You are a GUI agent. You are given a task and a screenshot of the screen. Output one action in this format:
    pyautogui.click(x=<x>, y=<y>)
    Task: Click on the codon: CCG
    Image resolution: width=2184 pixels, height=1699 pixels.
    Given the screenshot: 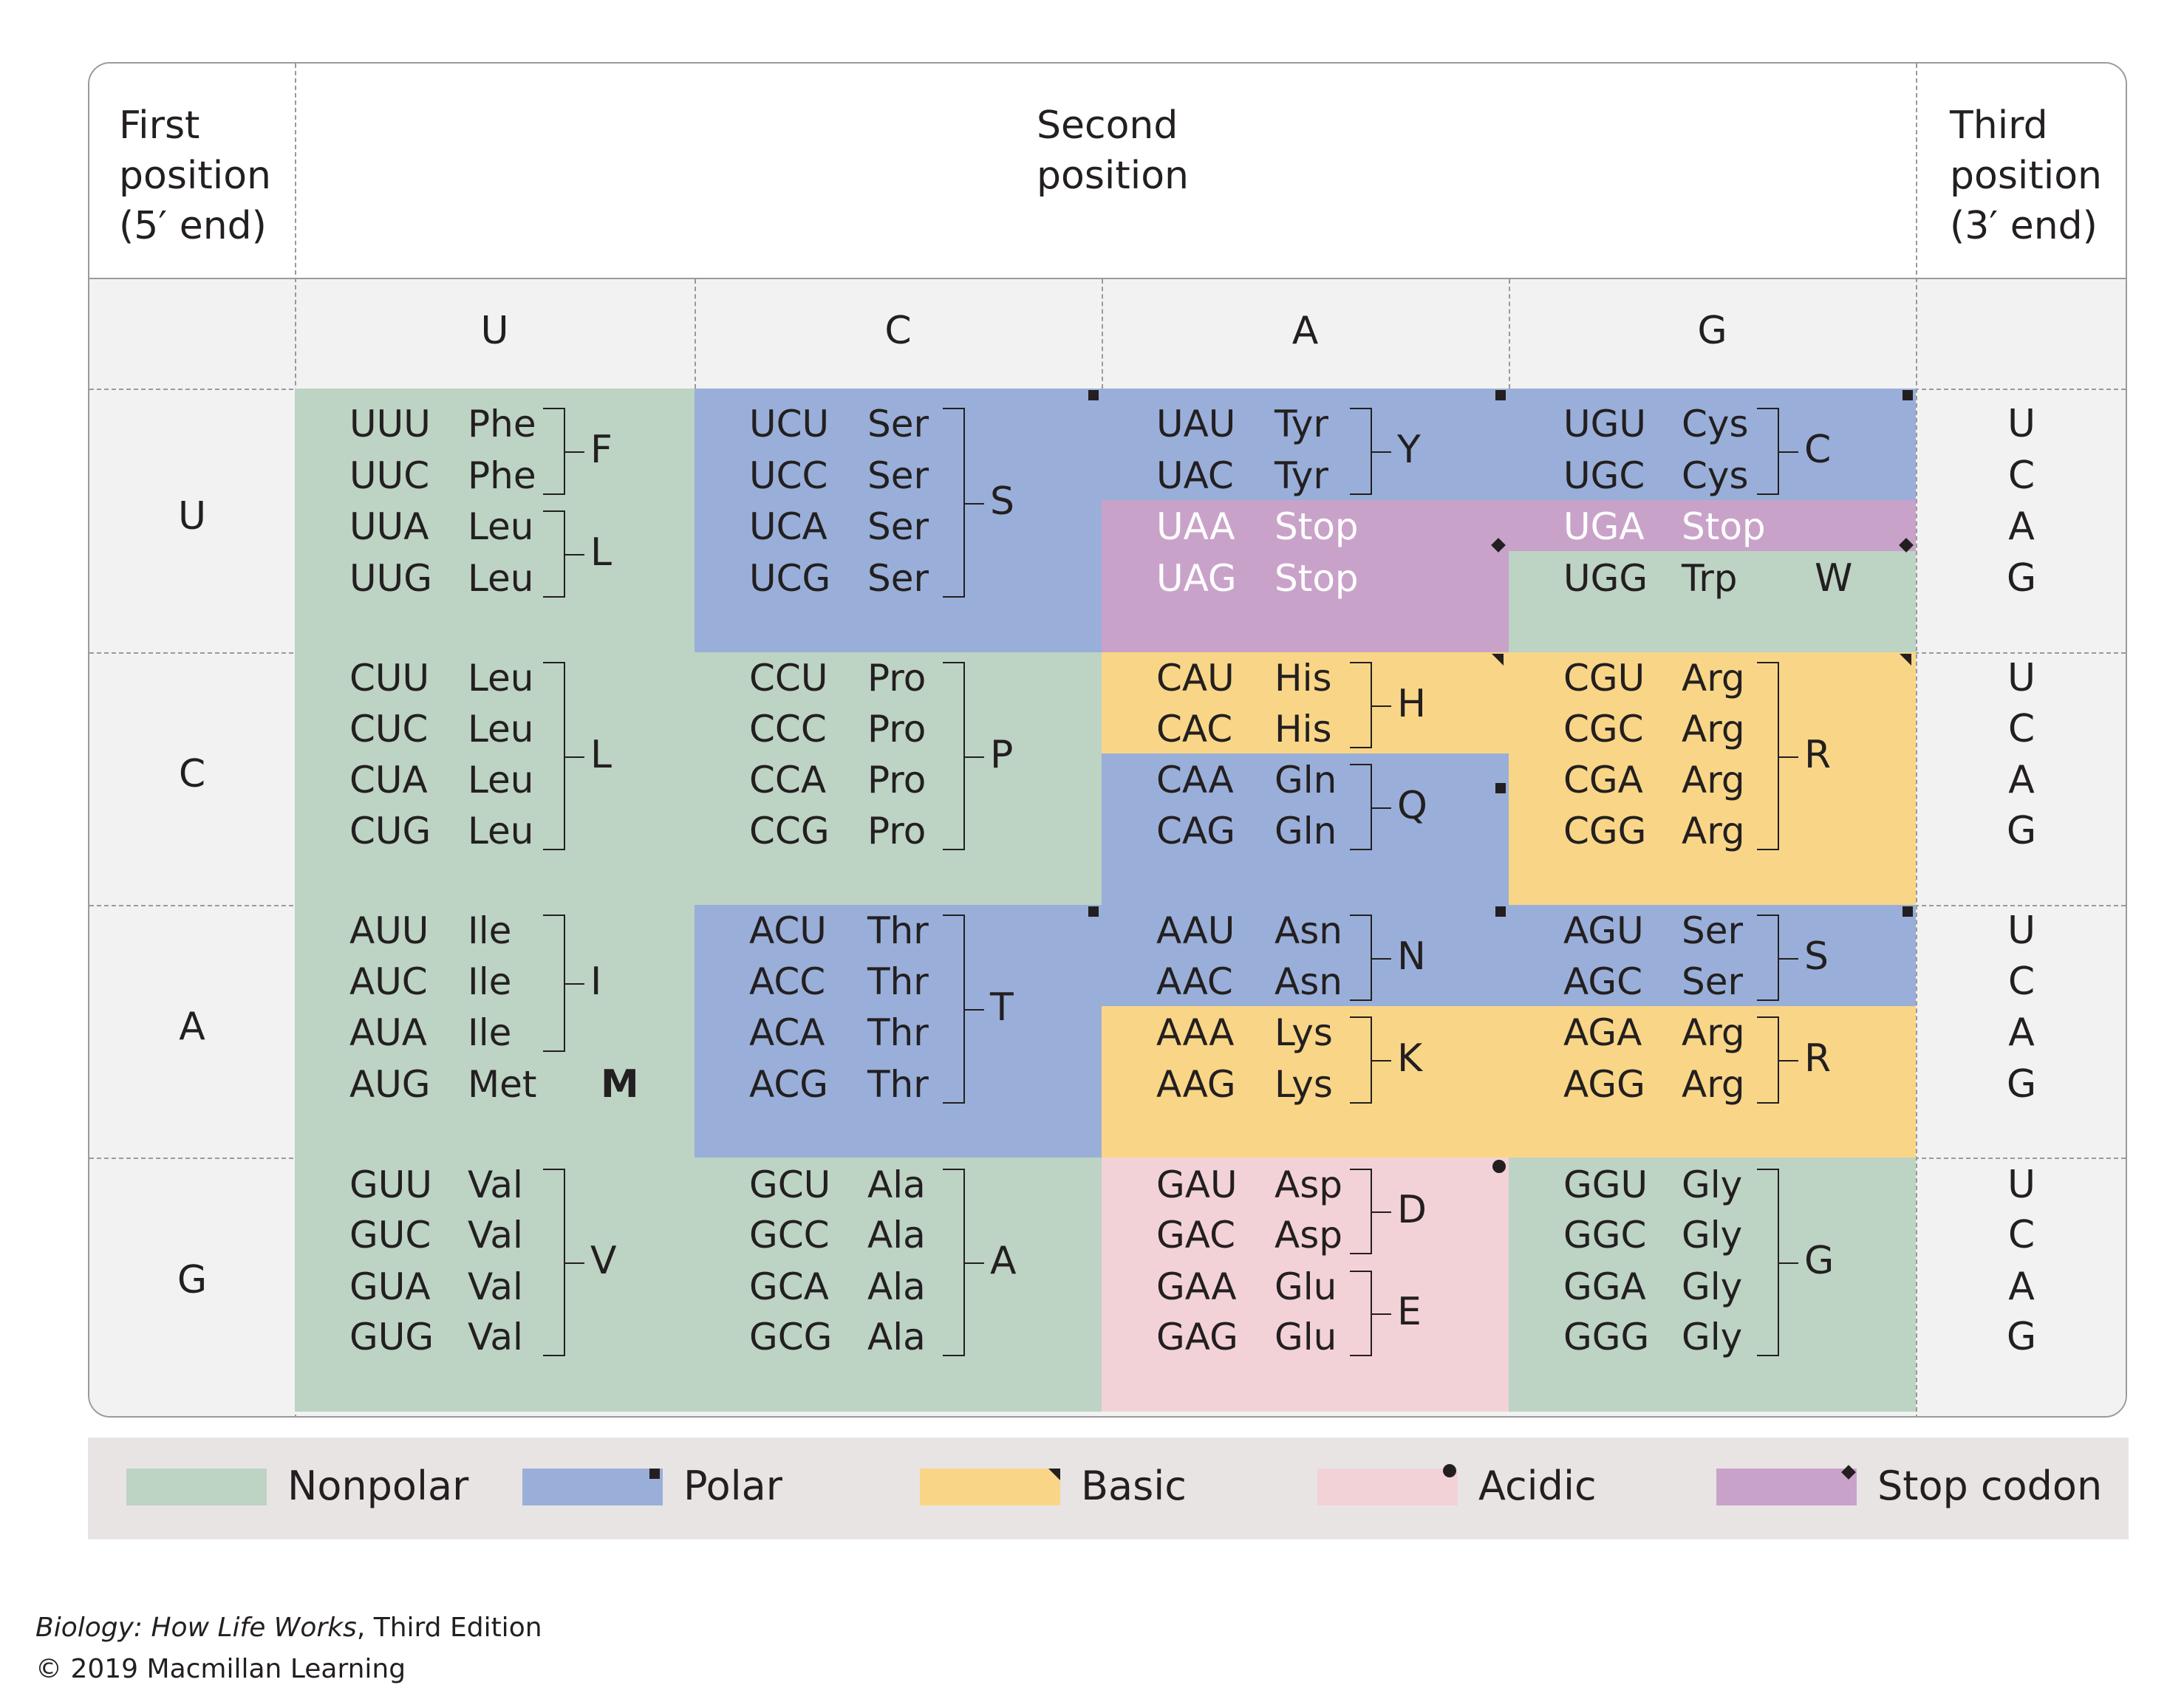 What is the action you would take?
    pyautogui.click(x=790, y=831)
    